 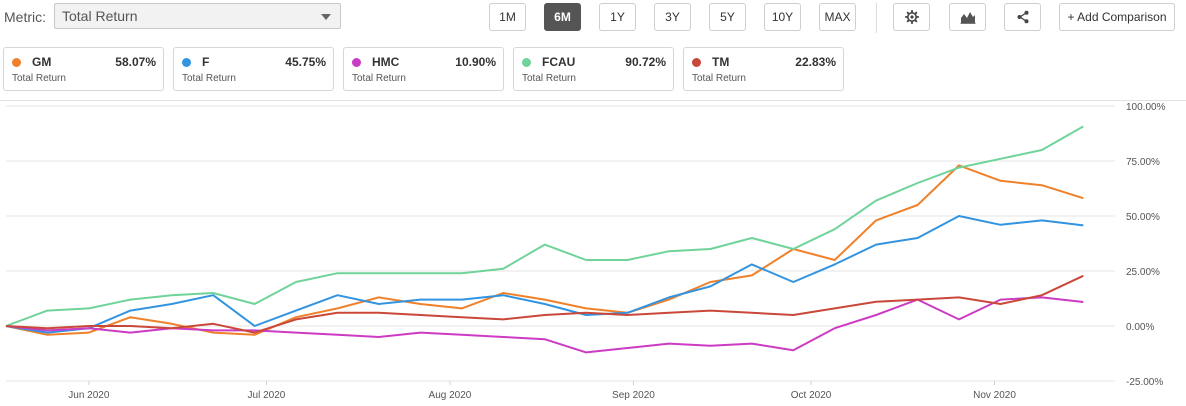 I want to click on metric-select-value: Total Return, so click(x=100, y=16).